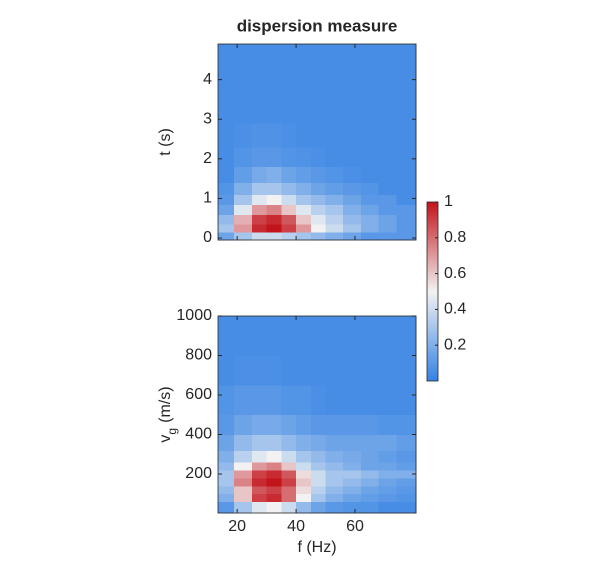  I want to click on colorbar-tick-label: 1, so click(448, 201).